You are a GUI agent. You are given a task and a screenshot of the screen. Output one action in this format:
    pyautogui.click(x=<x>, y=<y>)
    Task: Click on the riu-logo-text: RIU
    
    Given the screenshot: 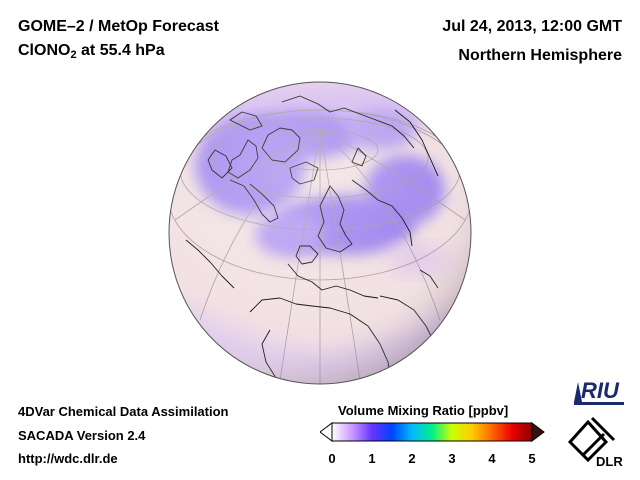 What is the action you would take?
    pyautogui.click(x=600, y=390)
    